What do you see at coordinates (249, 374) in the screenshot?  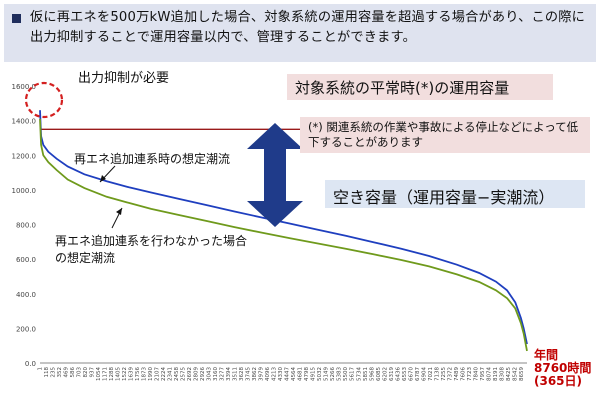 I see `x-tick-label: 3745` at bounding box center [249, 374].